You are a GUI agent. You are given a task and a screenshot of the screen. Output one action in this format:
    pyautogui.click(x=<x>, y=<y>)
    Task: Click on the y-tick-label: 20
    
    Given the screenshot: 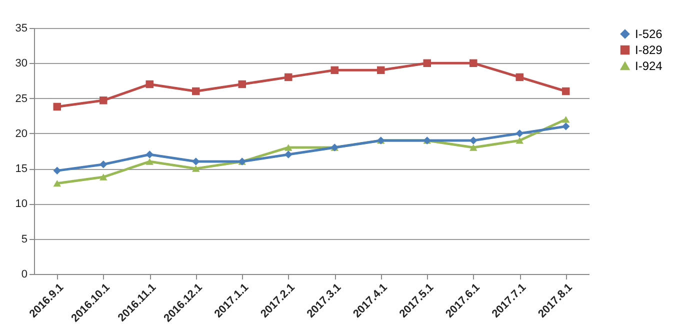 What is the action you would take?
    pyautogui.click(x=21, y=134)
    